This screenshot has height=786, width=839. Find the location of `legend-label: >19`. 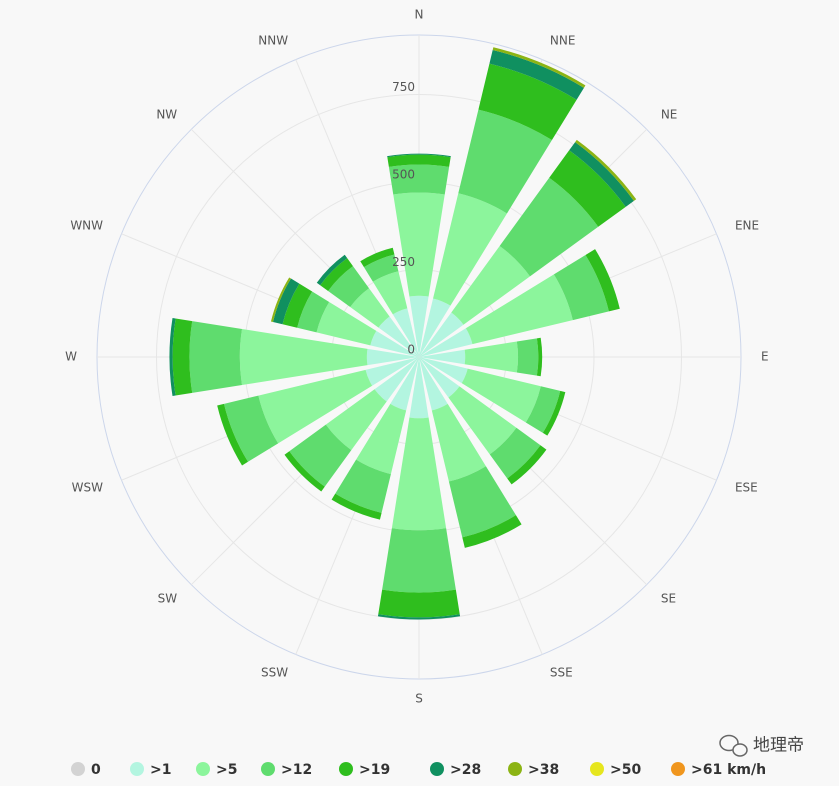

legend-label: >19 is located at coordinates (374, 770).